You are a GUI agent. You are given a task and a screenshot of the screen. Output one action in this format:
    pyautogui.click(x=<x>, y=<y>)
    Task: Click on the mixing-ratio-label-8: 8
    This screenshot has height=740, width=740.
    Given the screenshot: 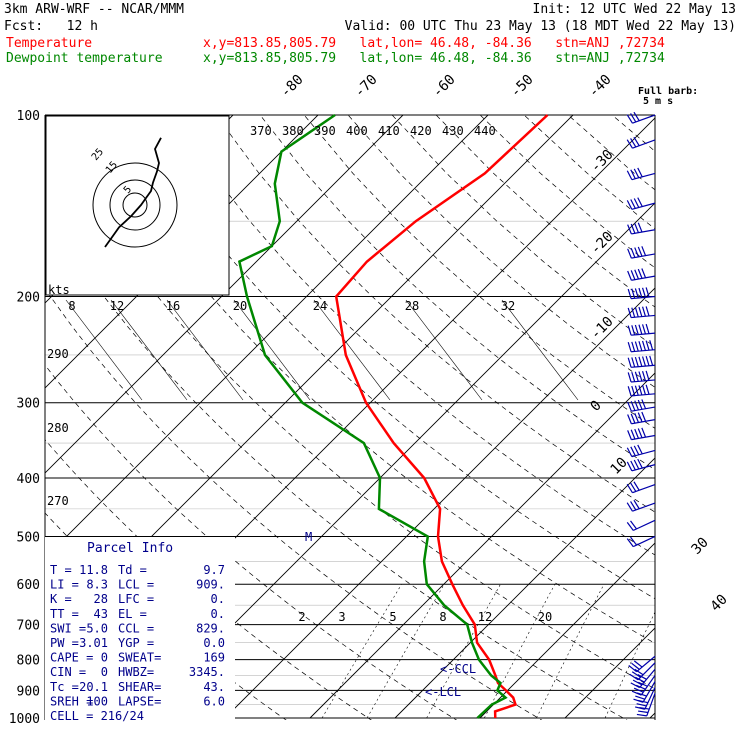 What is the action you would take?
    pyautogui.click(x=442, y=617)
    